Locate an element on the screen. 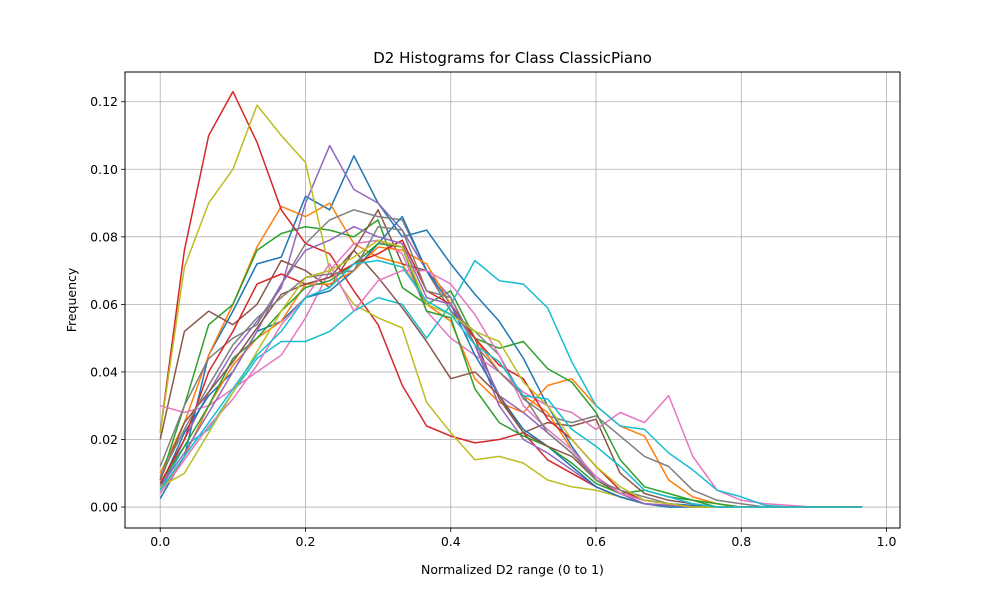  y-axis-label: Frequency is located at coordinates (71, 299).